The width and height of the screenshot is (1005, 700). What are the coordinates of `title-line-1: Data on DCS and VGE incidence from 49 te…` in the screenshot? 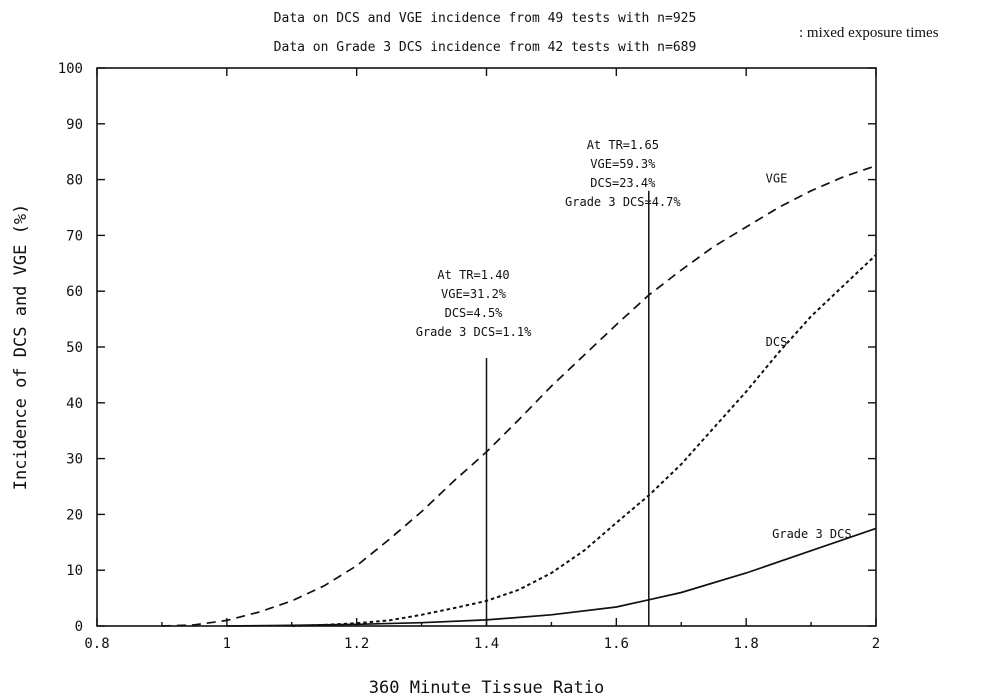 It's located at (485, 18).